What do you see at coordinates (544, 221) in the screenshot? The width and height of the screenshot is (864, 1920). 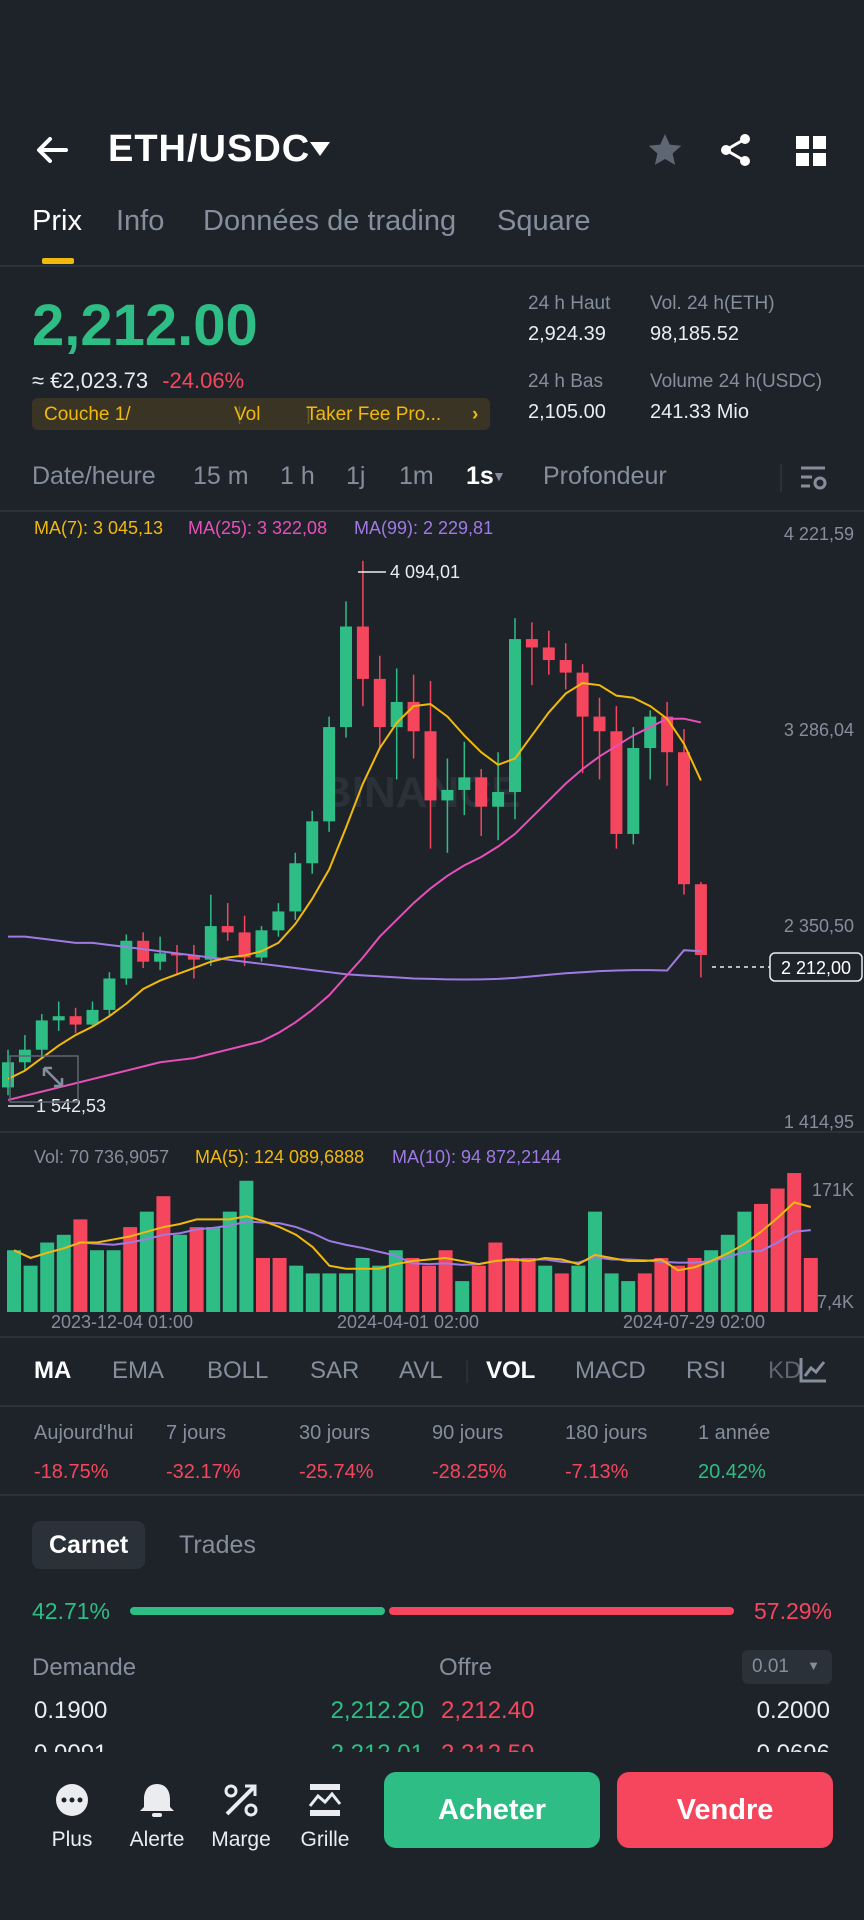 I see `tab-square: Square` at bounding box center [544, 221].